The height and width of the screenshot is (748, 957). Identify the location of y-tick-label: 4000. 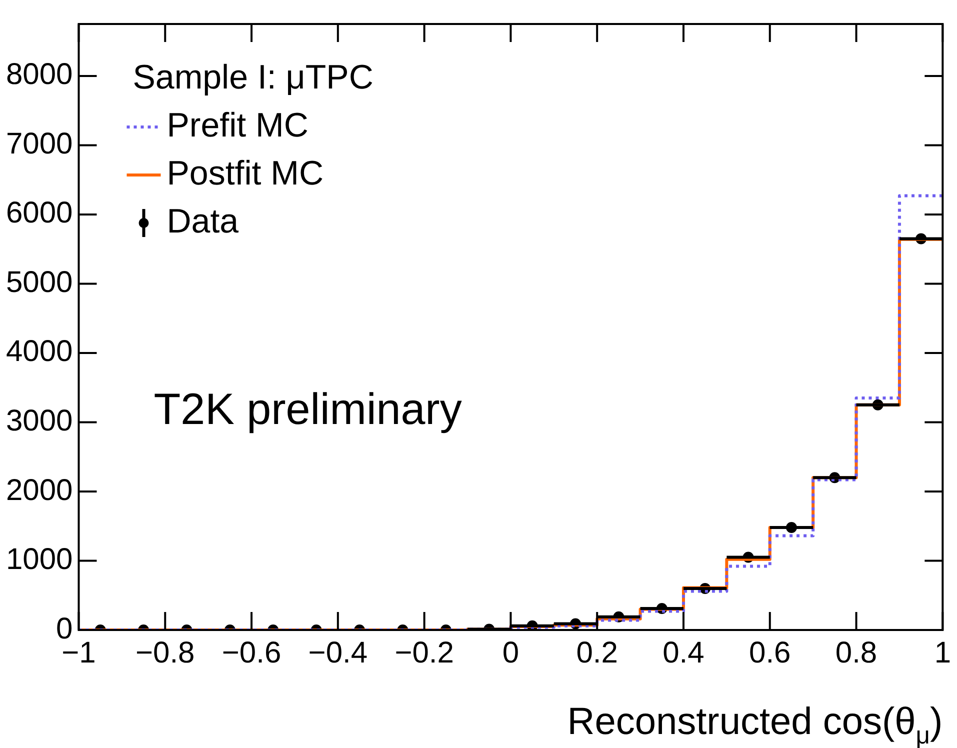
(39, 351).